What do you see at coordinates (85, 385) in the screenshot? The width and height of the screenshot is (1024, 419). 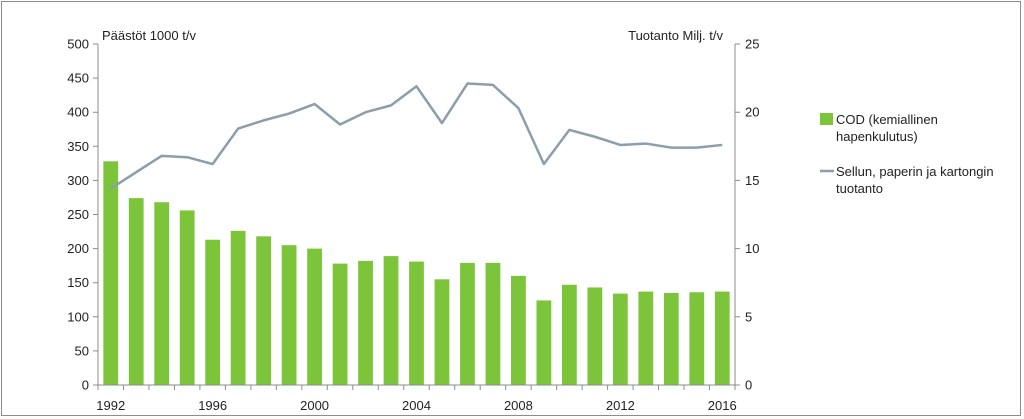 I see `left-tick-label: 0` at bounding box center [85, 385].